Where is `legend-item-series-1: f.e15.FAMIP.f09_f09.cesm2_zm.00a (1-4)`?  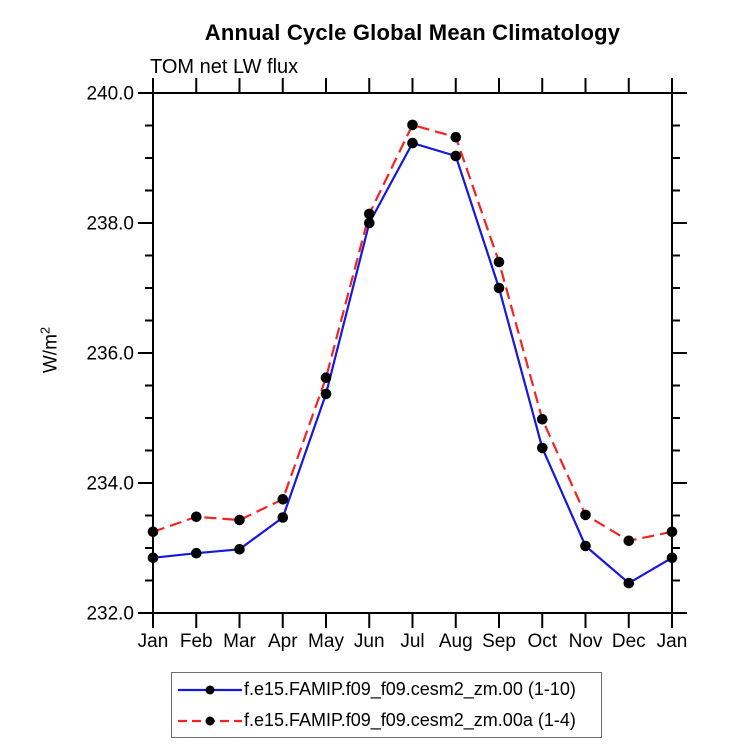
legend-item-series-1: f.e15.FAMIP.f09_f09.cesm2_zm.00a (1-4) is located at coordinates (386, 721).